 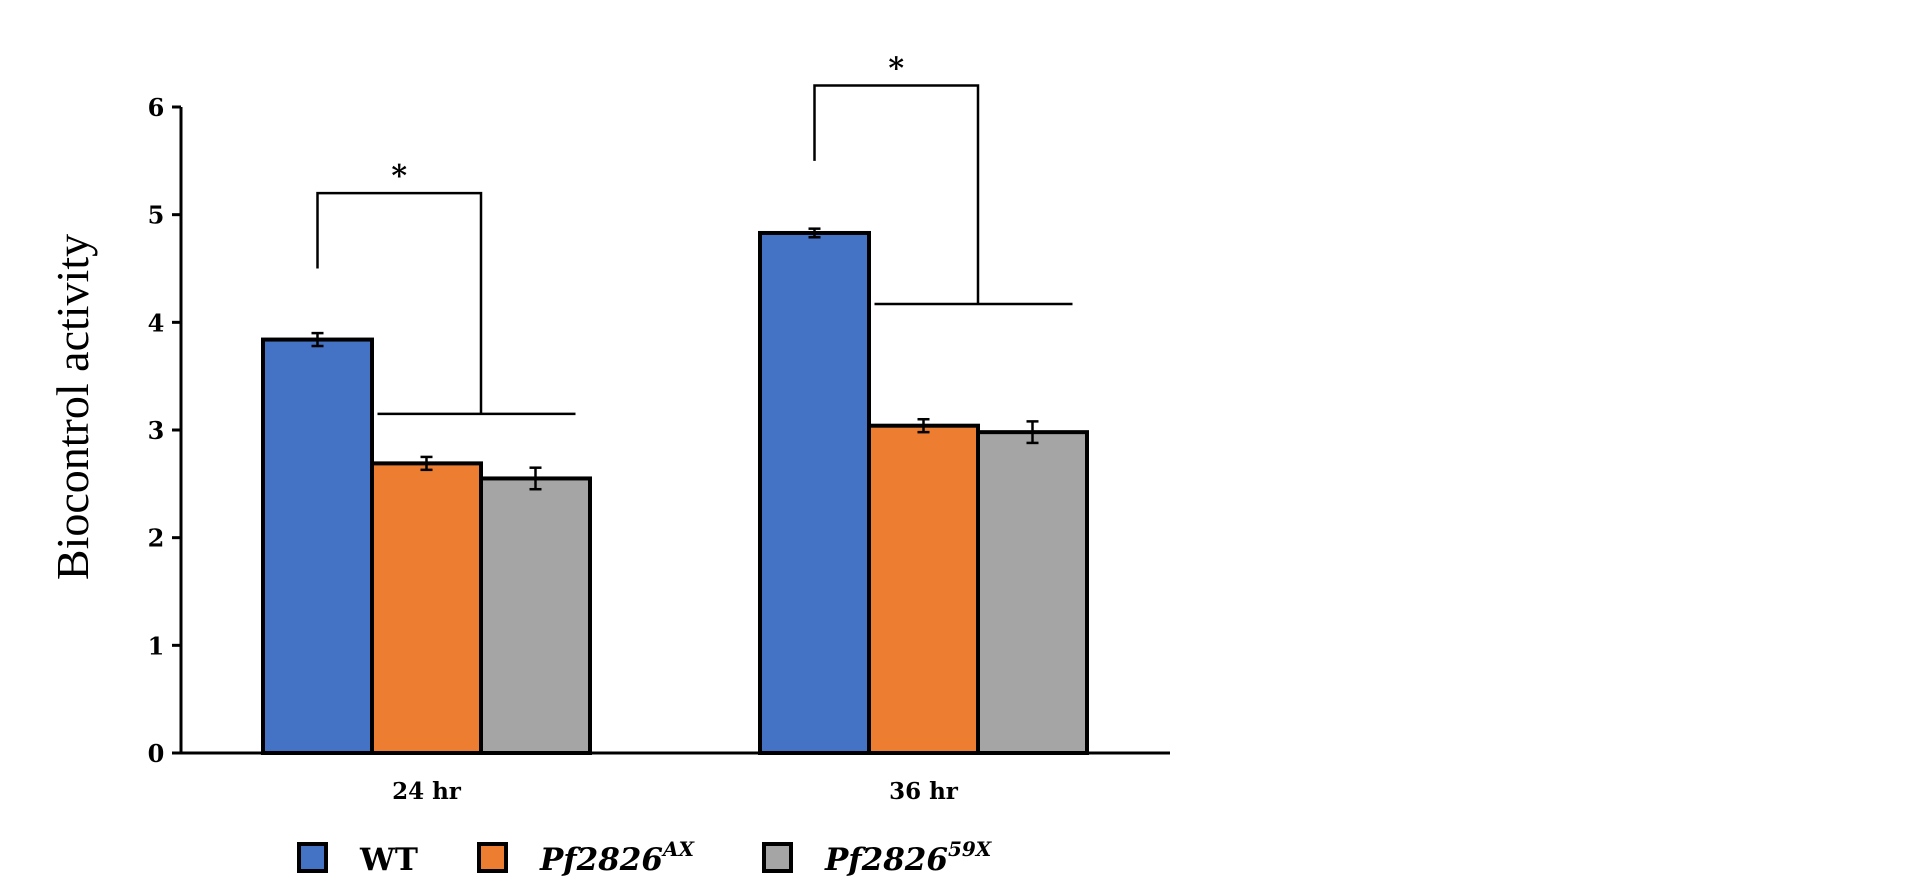 What do you see at coordinates (675, 359) in the screenshot?
I see `error-bars` at bounding box center [675, 359].